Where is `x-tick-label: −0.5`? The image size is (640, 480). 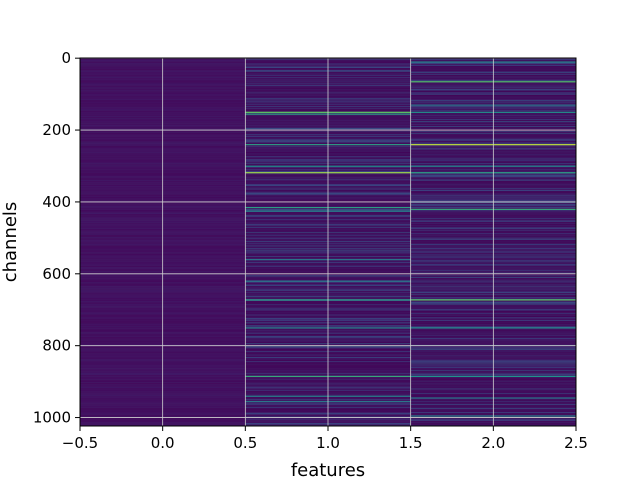
x-tick-label: −0.5 is located at coordinates (80, 443).